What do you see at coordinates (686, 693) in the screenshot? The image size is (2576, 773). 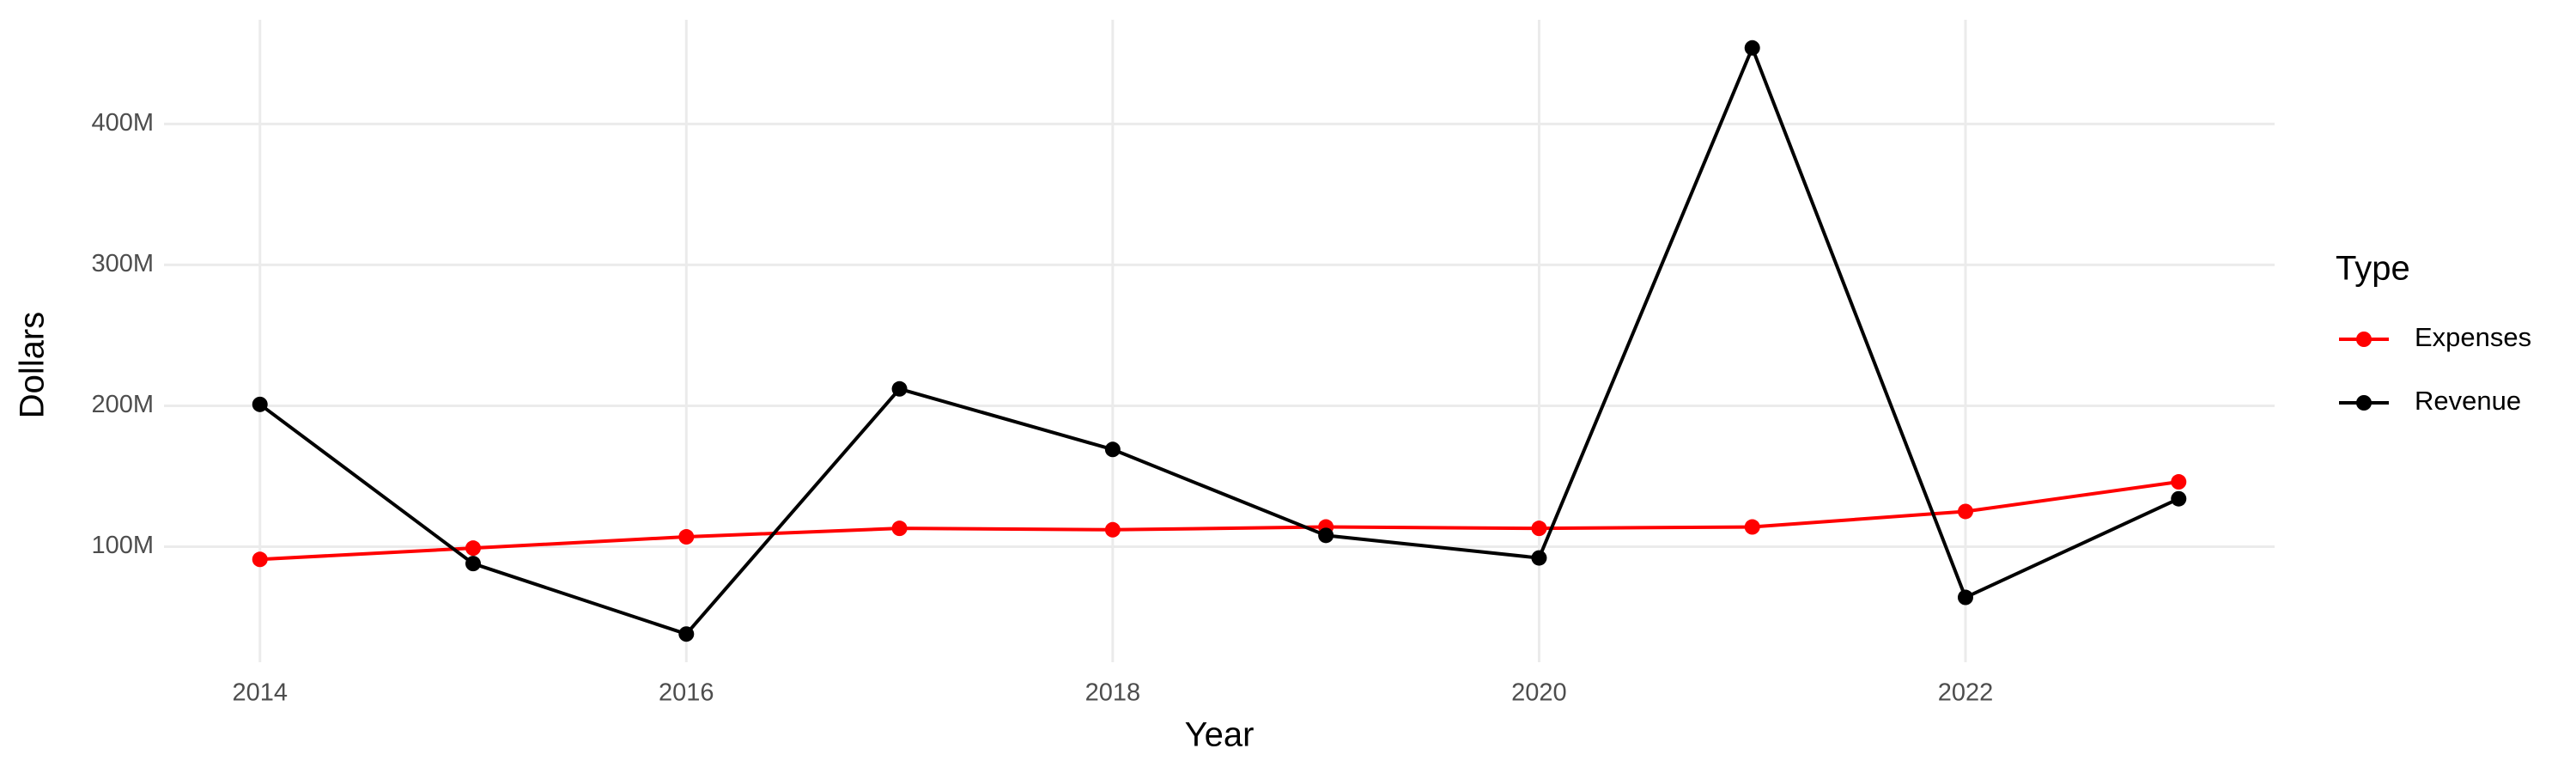 I see `x-tick-label: 2016` at bounding box center [686, 693].